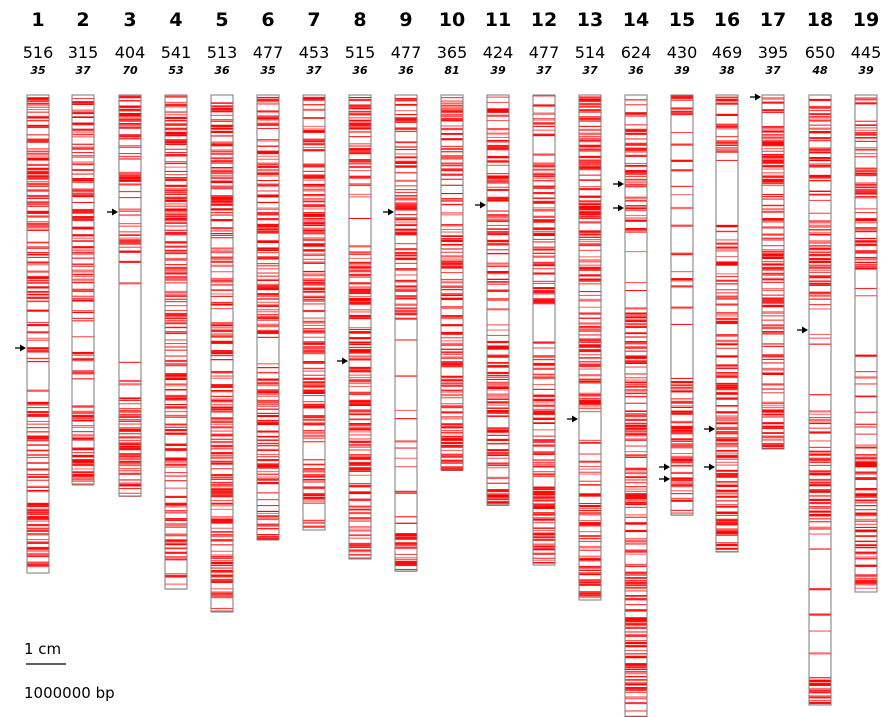  I want to click on chromosome-outline, so click(176, 342).